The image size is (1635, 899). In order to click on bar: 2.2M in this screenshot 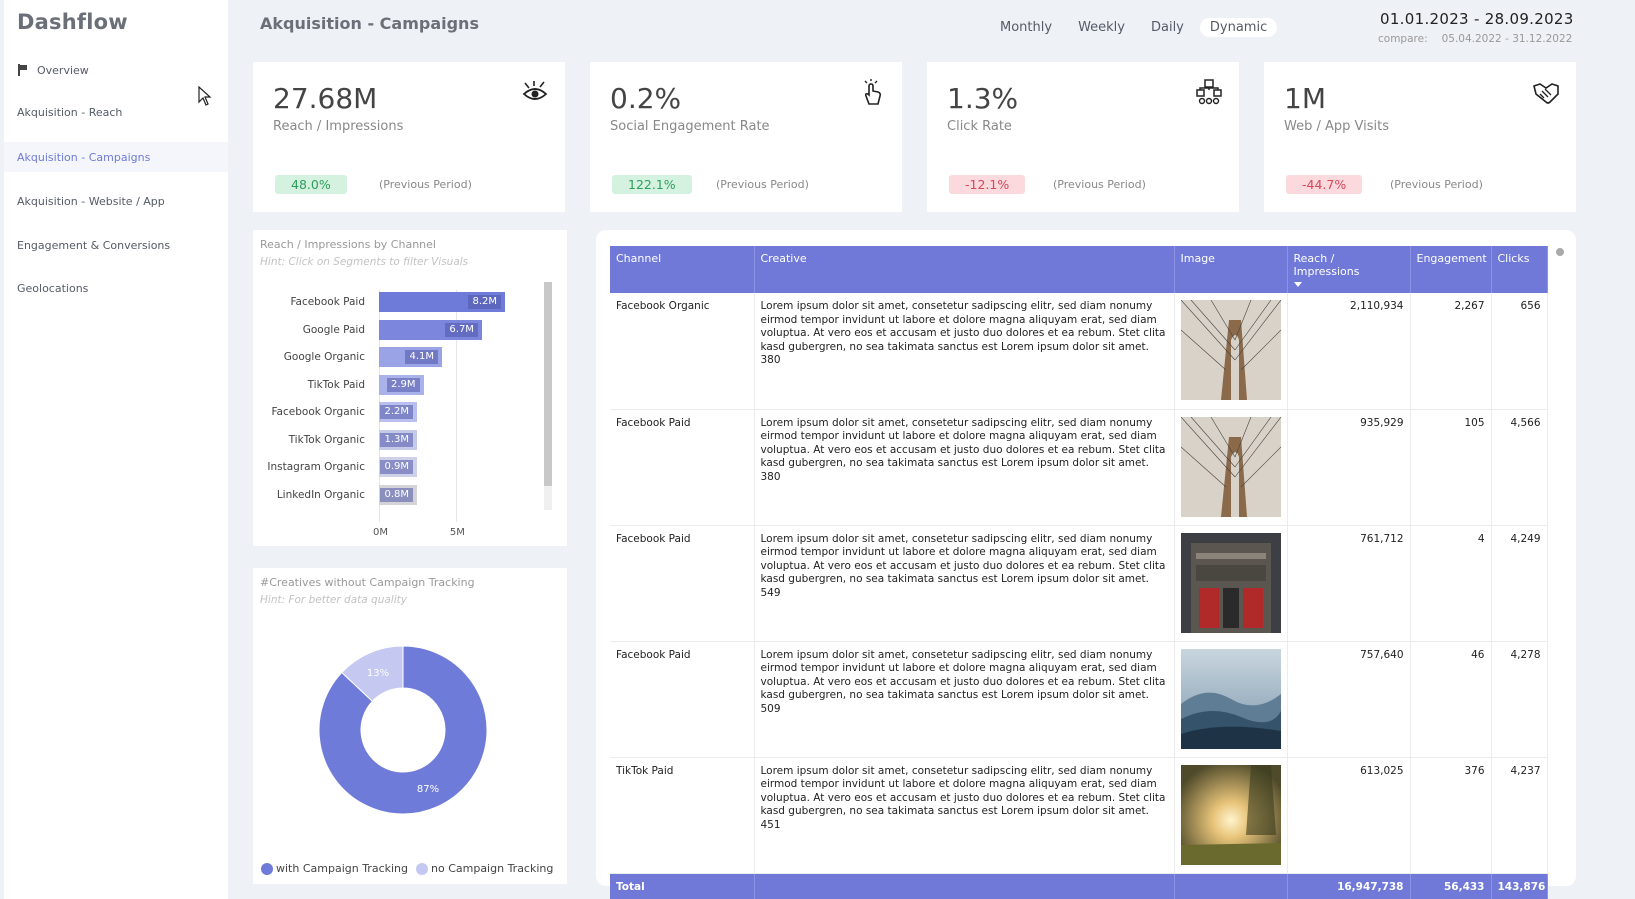, I will do `click(398, 412)`.